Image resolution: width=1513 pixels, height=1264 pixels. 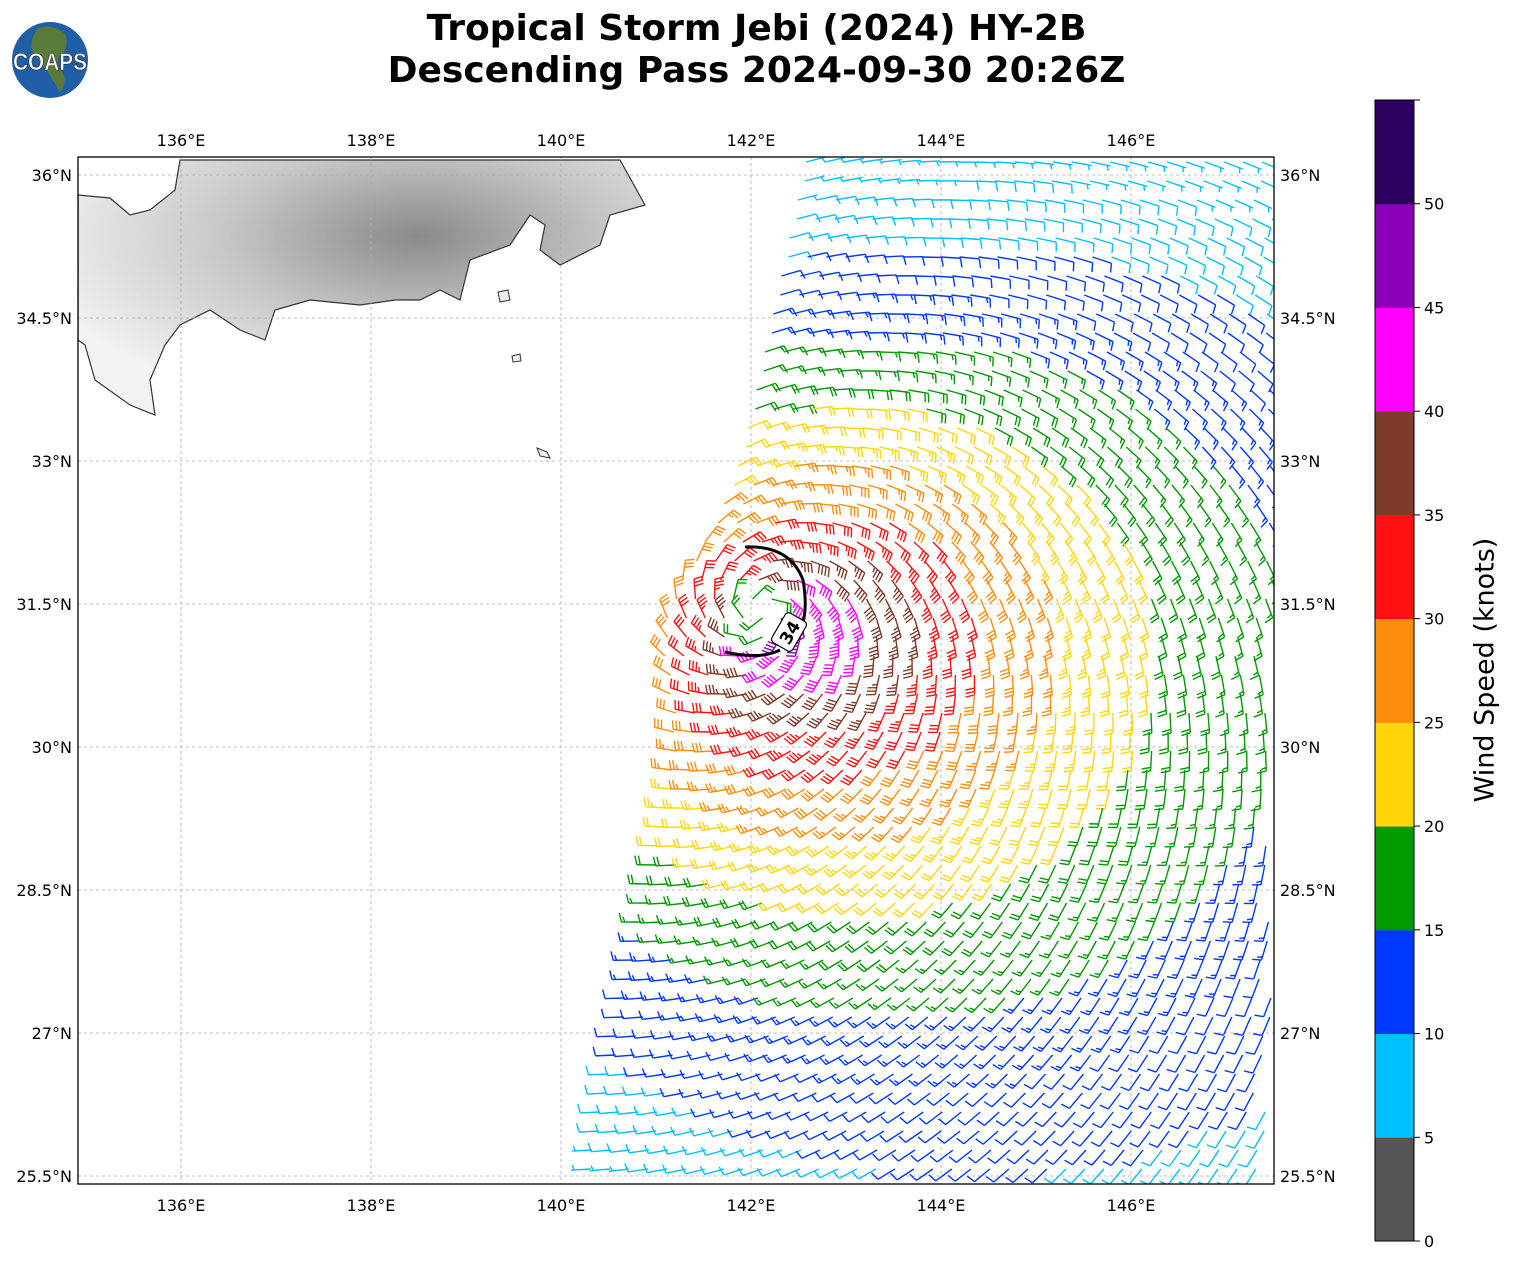 What do you see at coordinates (1434, 515) in the screenshot?
I see `colorbar-tick-label: 35` at bounding box center [1434, 515].